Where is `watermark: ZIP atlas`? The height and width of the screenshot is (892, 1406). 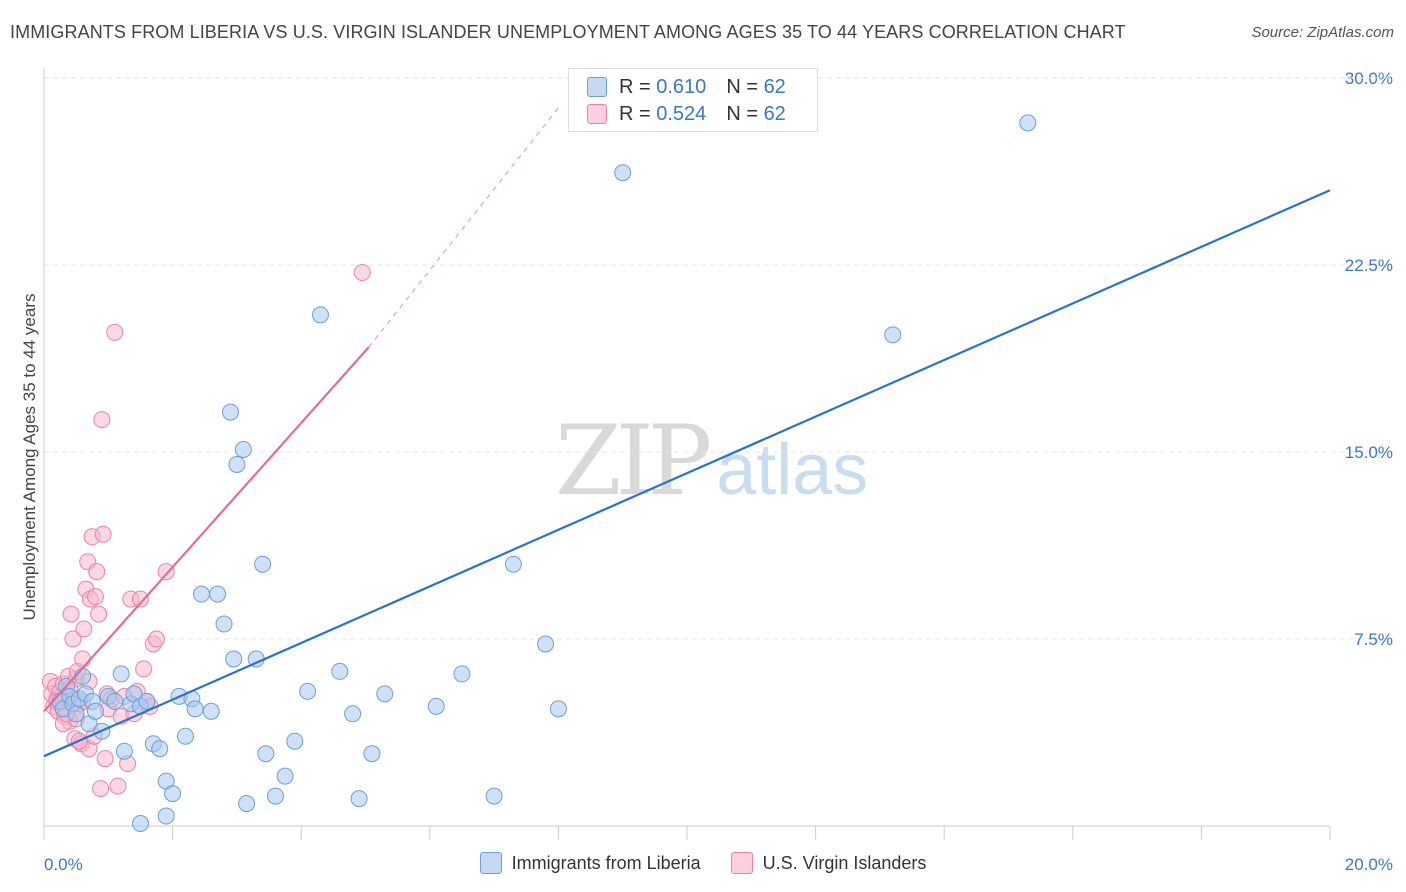 watermark: ZIP atlas is located at coordinates (711, 461).